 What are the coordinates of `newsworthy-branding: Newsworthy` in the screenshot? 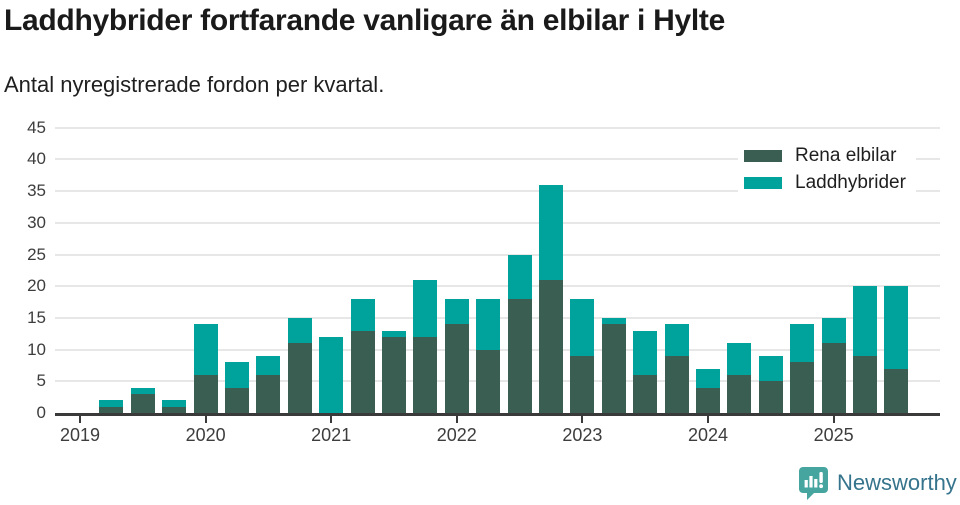 It's located at (877, 483).